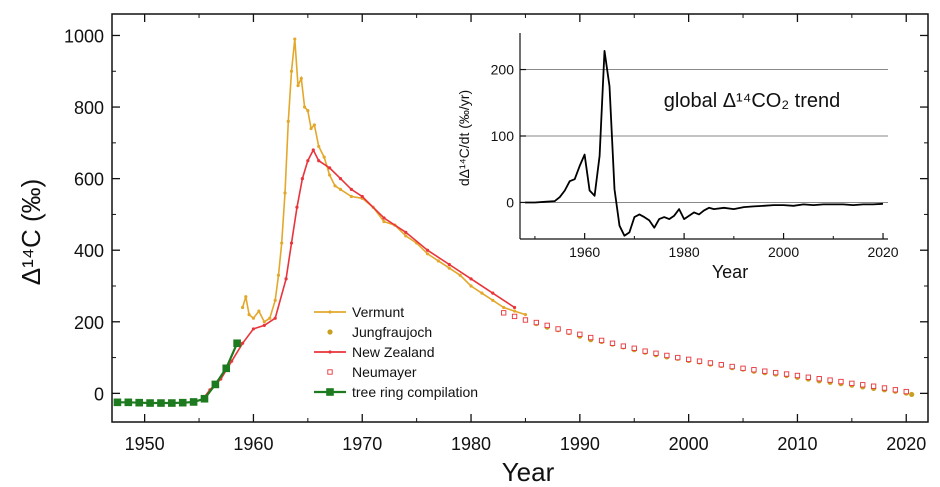  What do you see at coordinates (99, 394) in the screenshot?
I see `main-y-tick-label: 0` at bounding box center [99, 394].